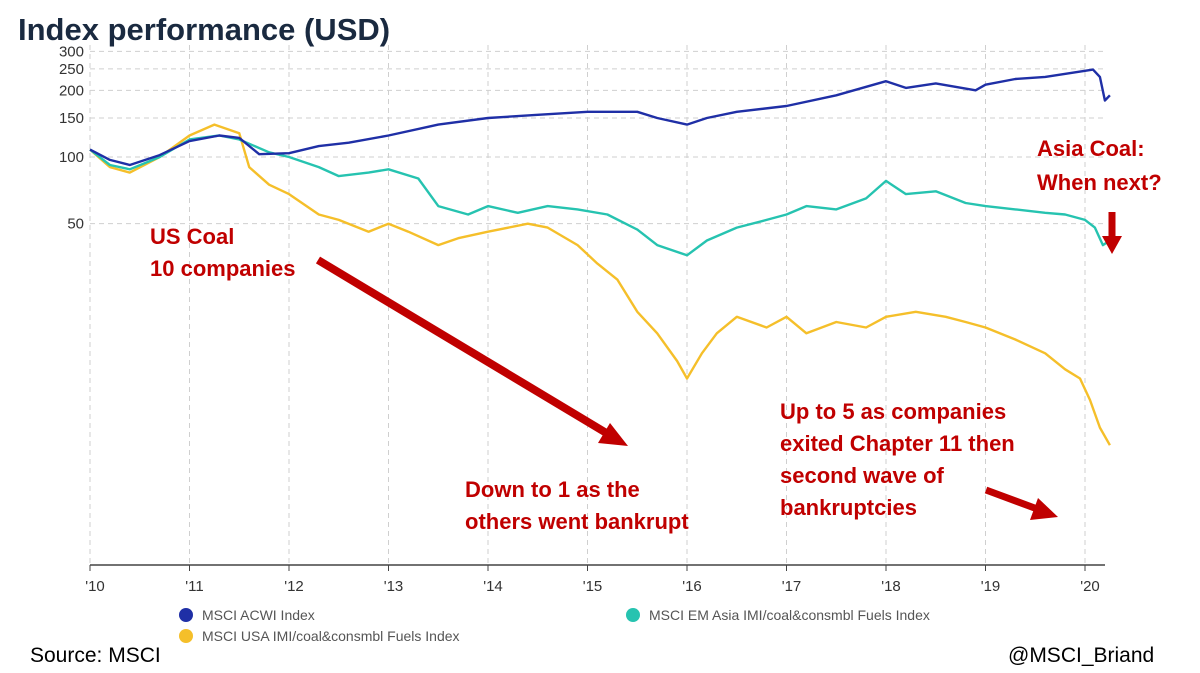 Image resolution: width=1200 pixels, height=673 pixels. I want to click on x-tick-label: '13, so click(394, 586).